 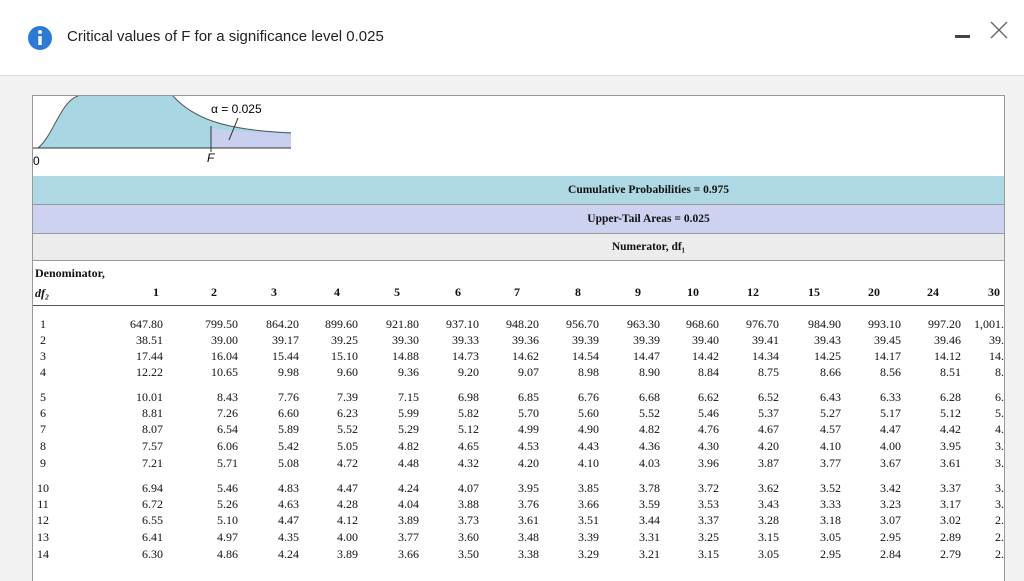 I want to click on cell-value: 5.89, so click(x=288, y=429).